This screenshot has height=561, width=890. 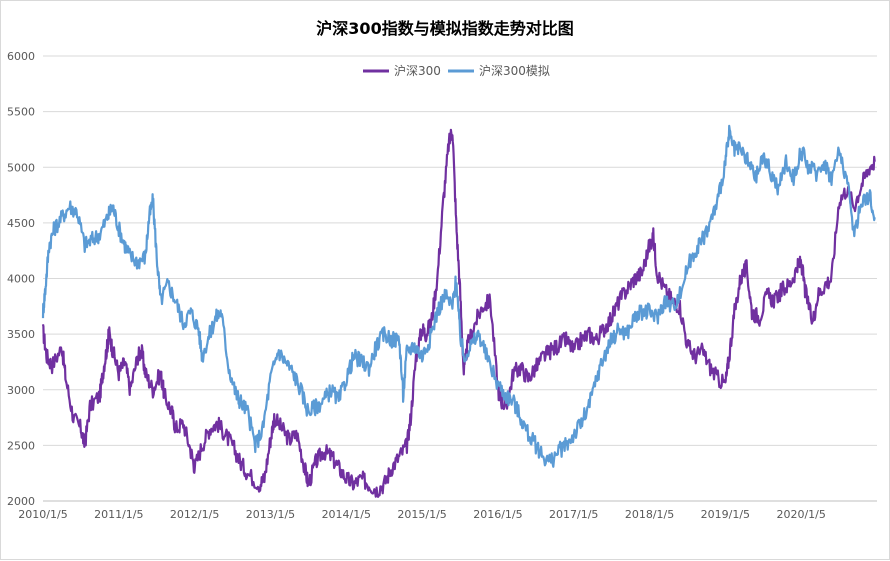 What do you see at coordinates (514, 71) in the screenshot?
I see `legend-label-2: 沪深300模拟` at bounding box center [514, 71].